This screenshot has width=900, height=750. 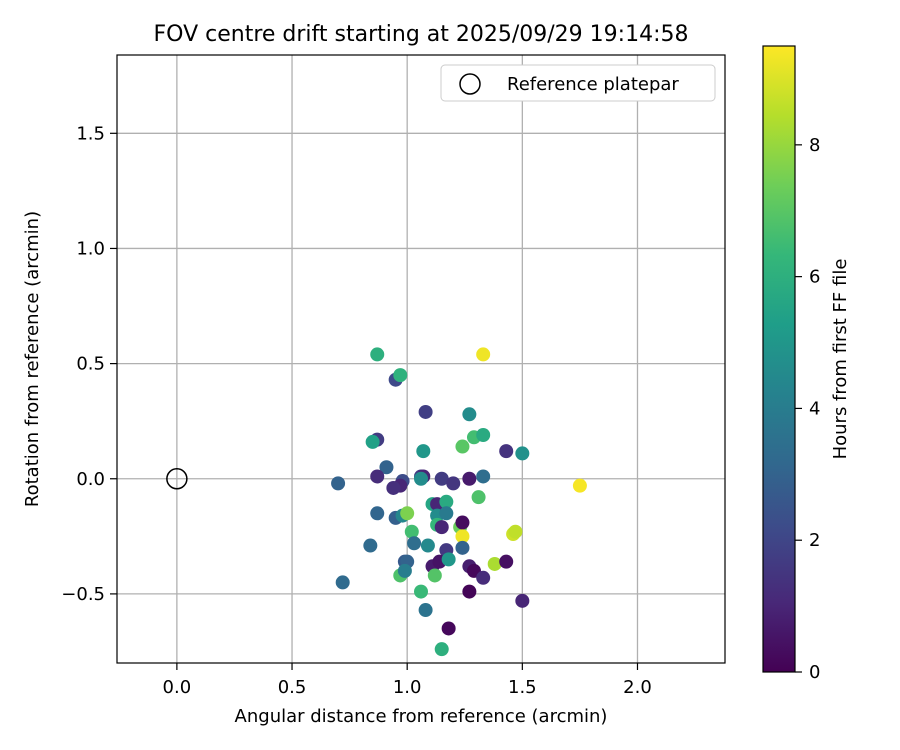 I want to click on colorbar-tick-label: 2, so click(x=814, y=540).